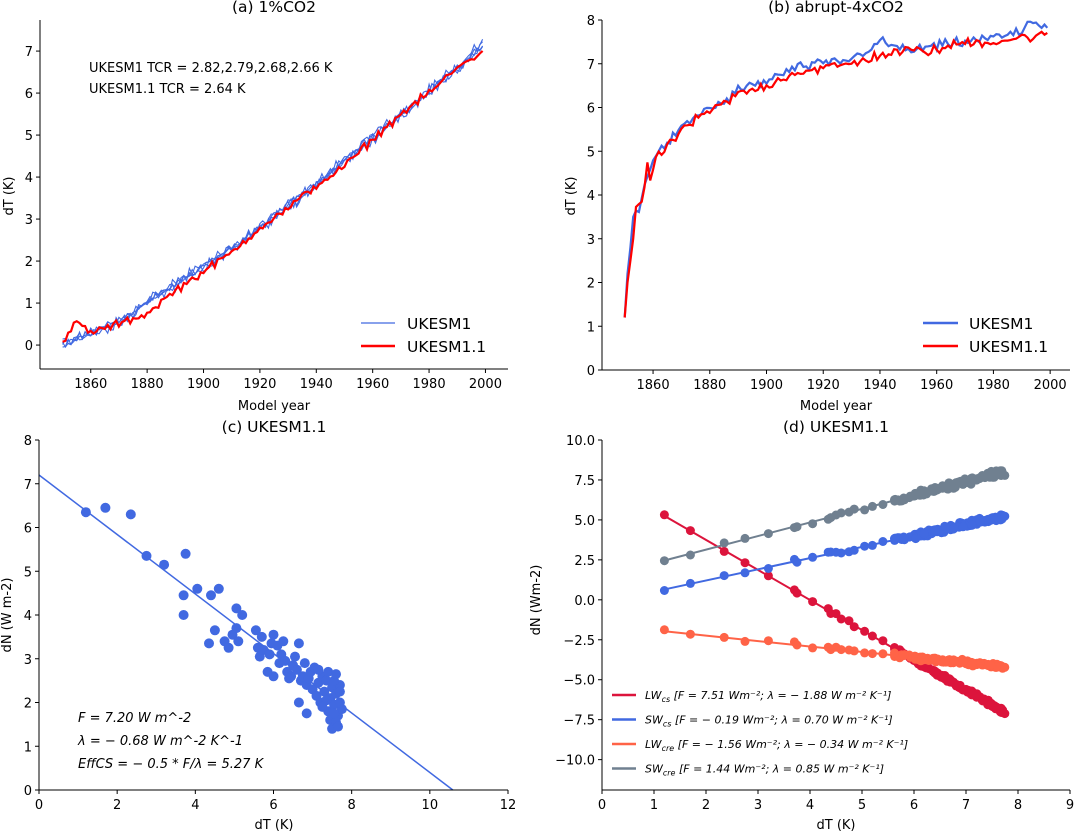 The height and width of the screenshot is (833, 1074). Describe the element at coordinates (29, 262) in the screenshot. I see `panel-a-y-tick-label: 2` at that location.